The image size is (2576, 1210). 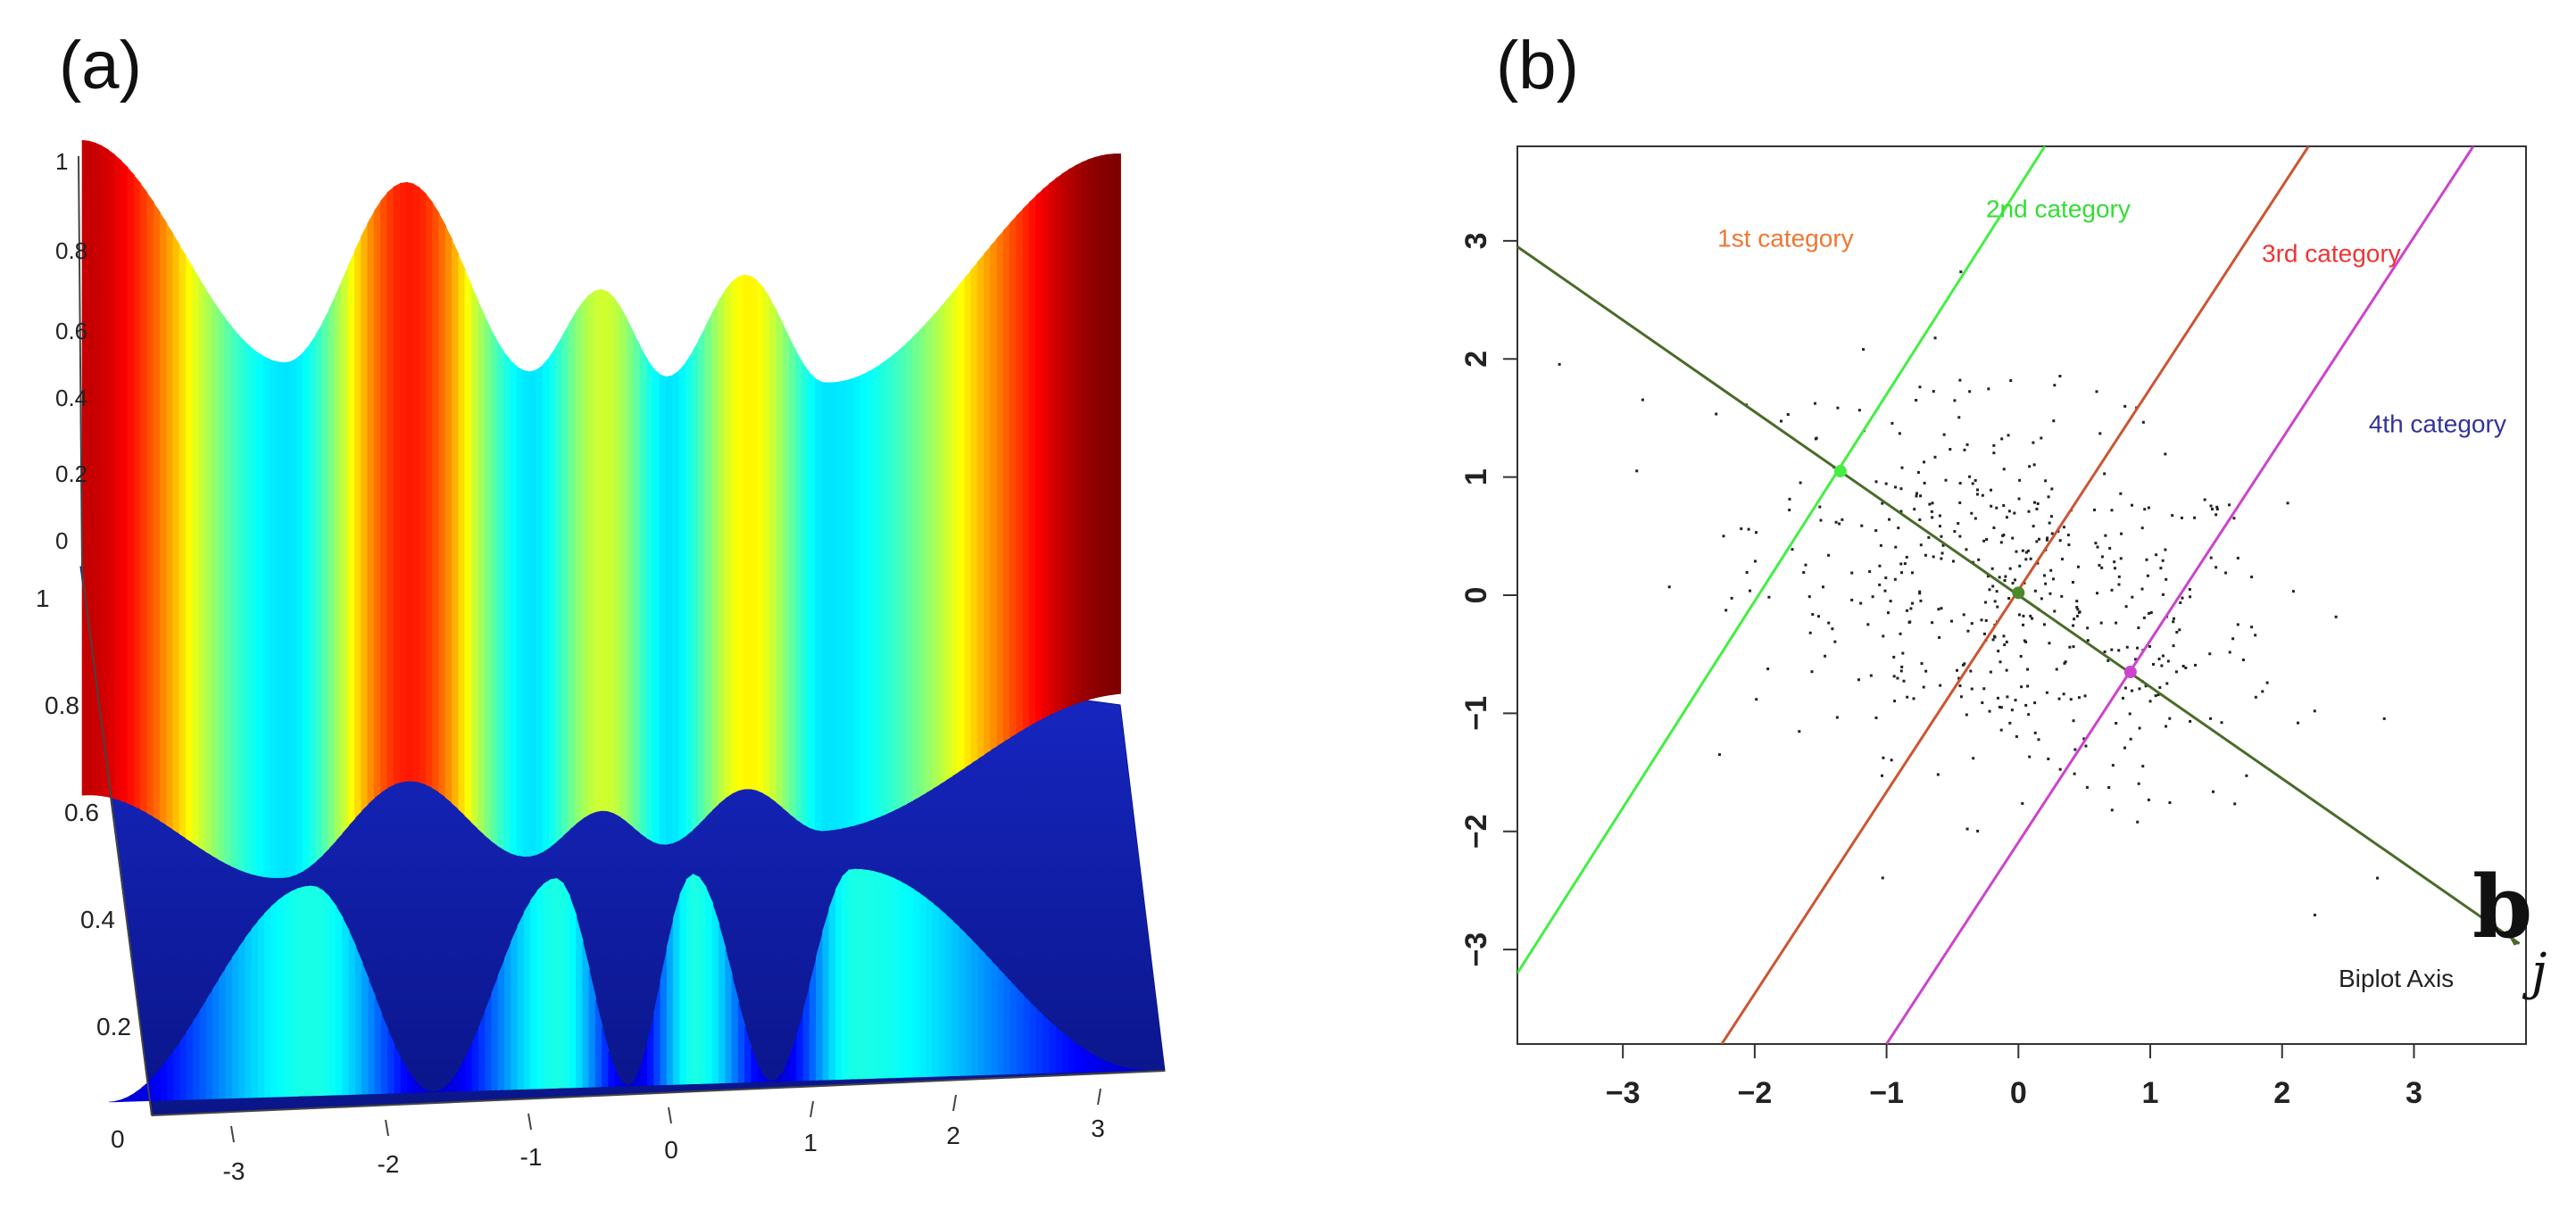 I want to click on y-tick-label-b: 2, so click(x=1476, y=359).